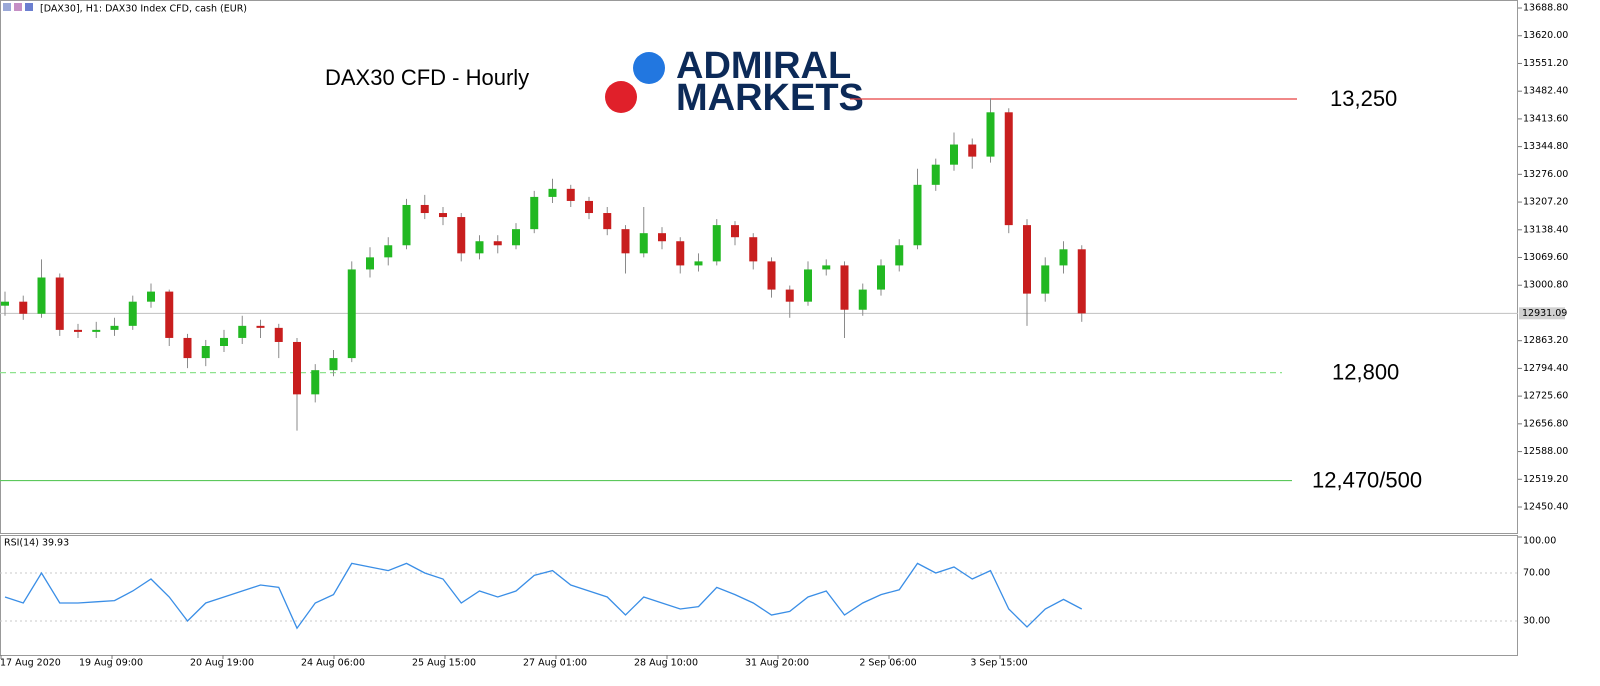 The image size is (1600, 686). I want to click on y-tick-label: 13138.40, so click(1545, 229).